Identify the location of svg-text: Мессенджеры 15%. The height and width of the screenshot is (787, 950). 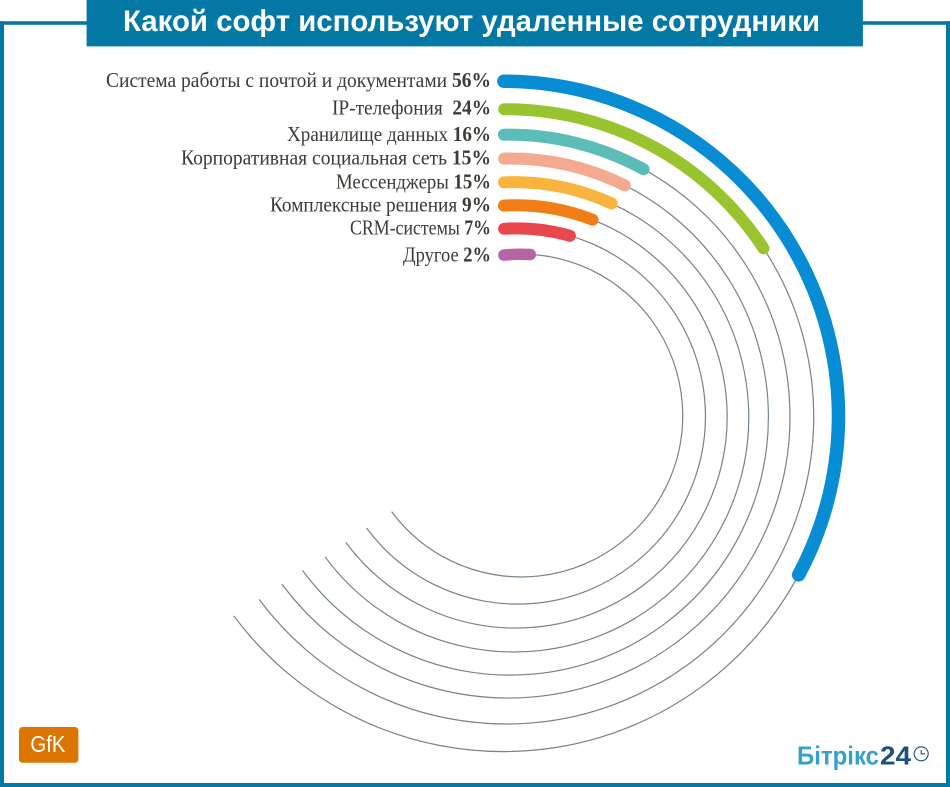
(413, 181).